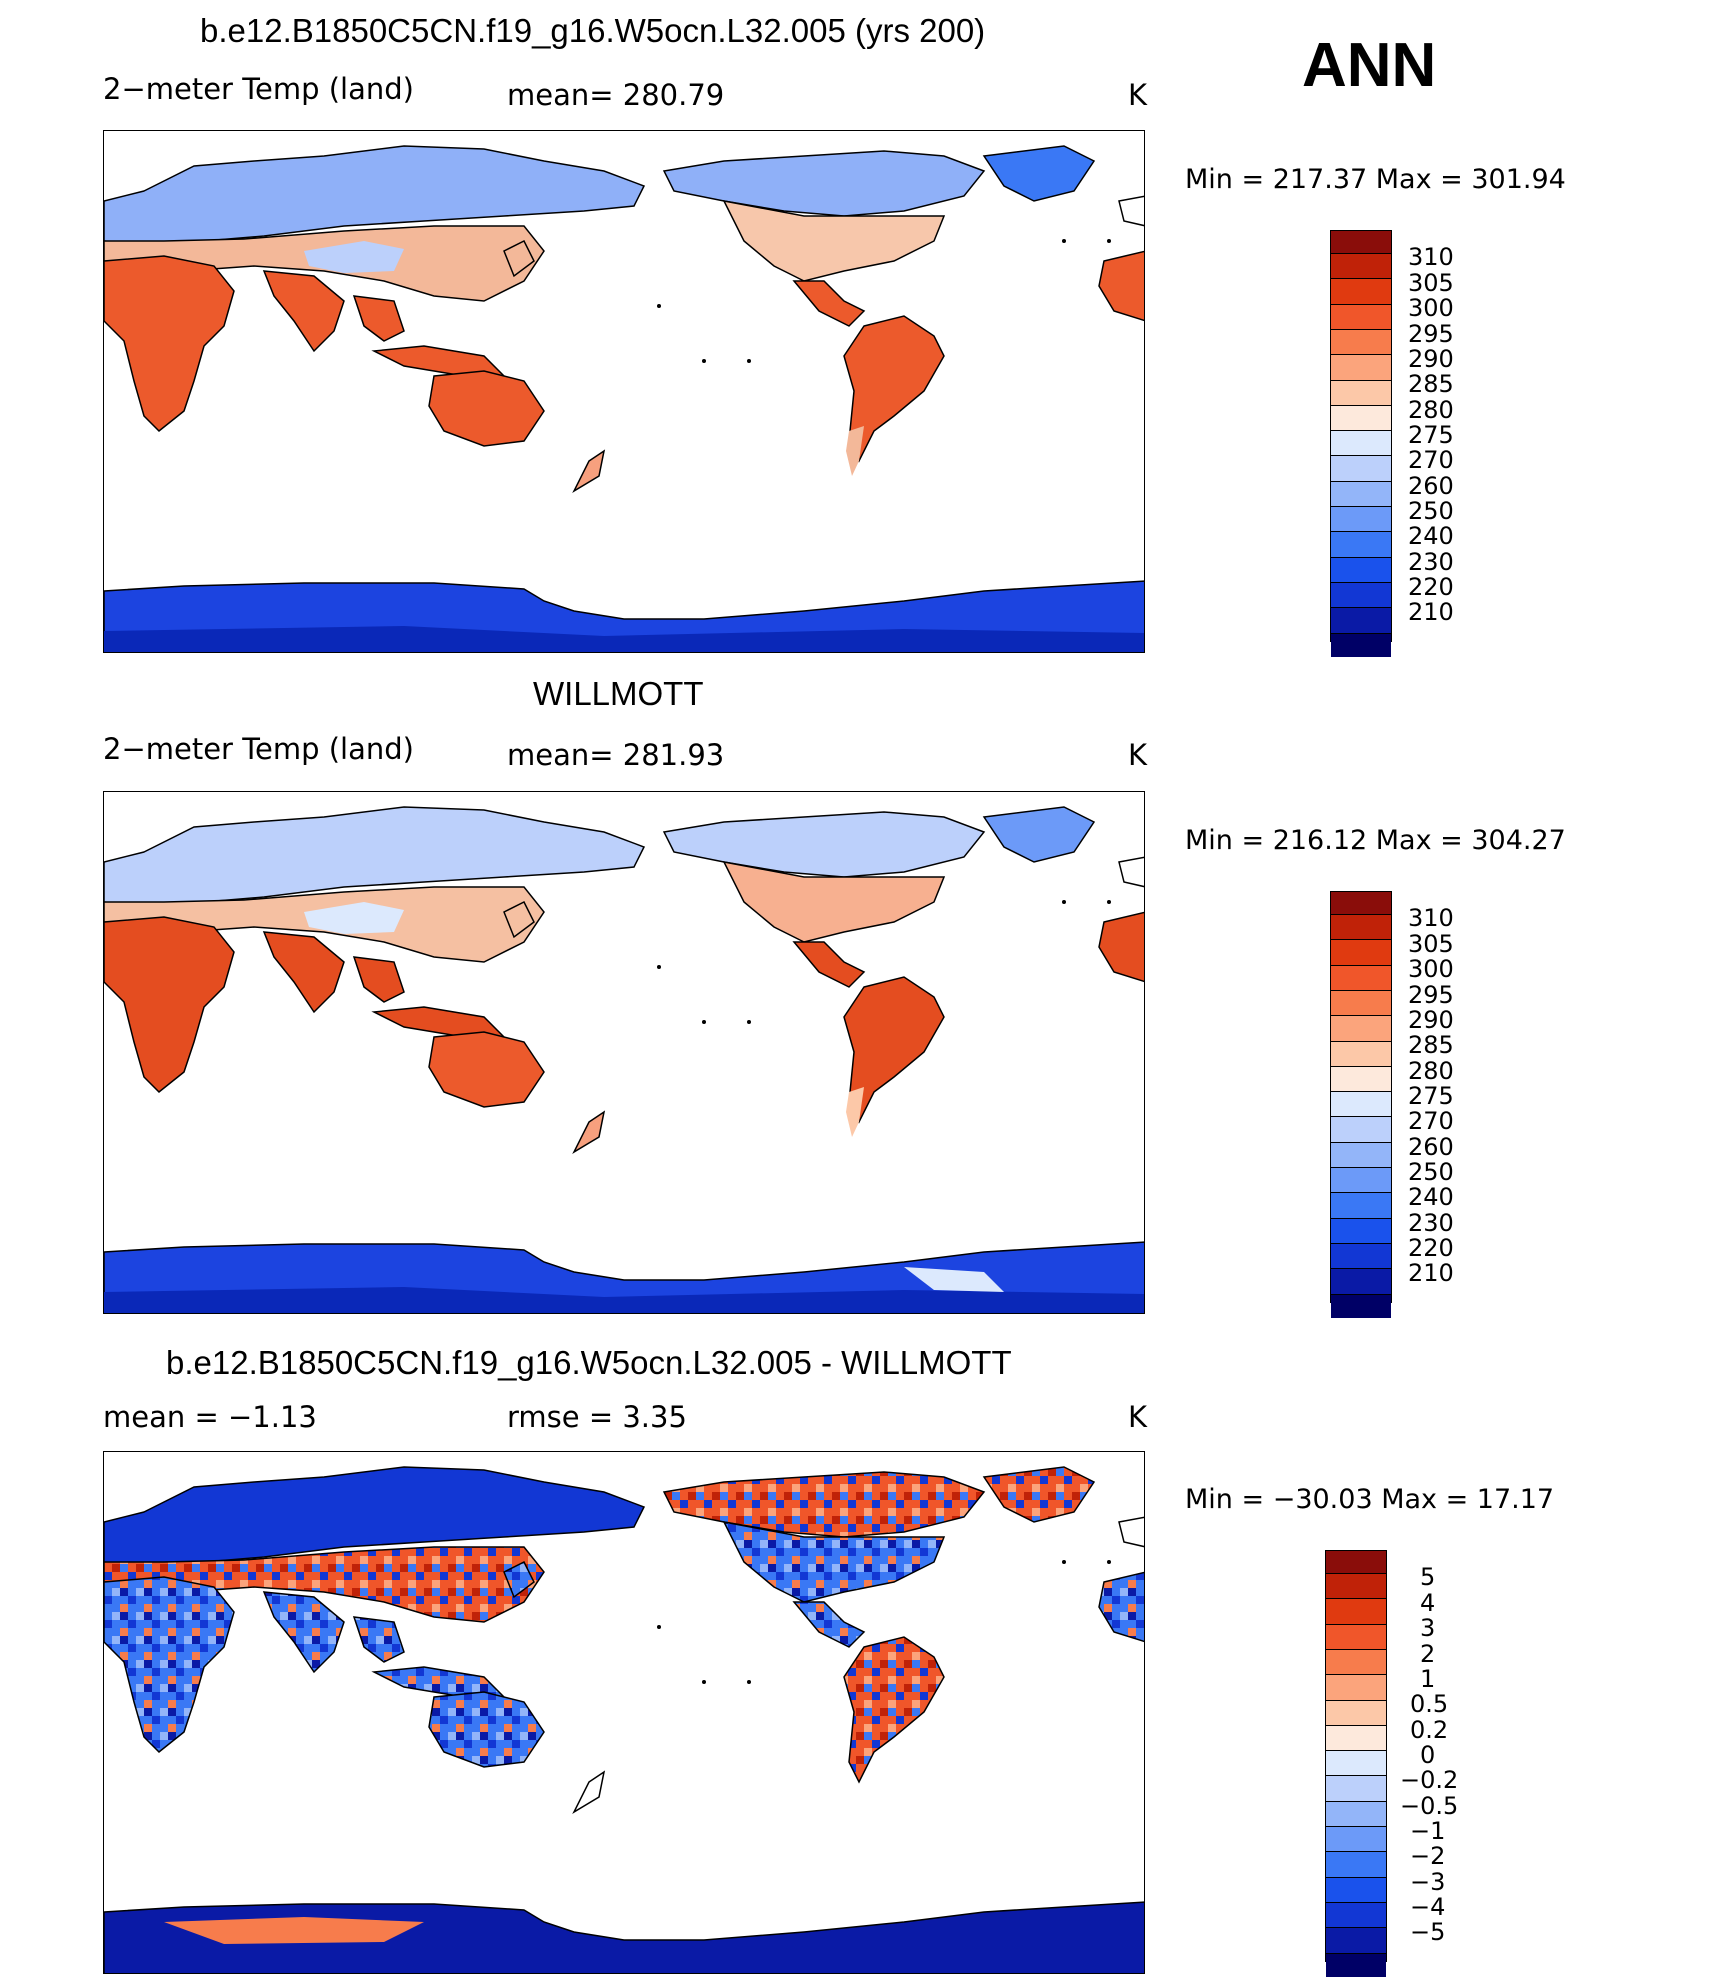 This screenshot has height=1977, width=1710. I want to click on panel1-cb-label: 260, so click(1431, 486).